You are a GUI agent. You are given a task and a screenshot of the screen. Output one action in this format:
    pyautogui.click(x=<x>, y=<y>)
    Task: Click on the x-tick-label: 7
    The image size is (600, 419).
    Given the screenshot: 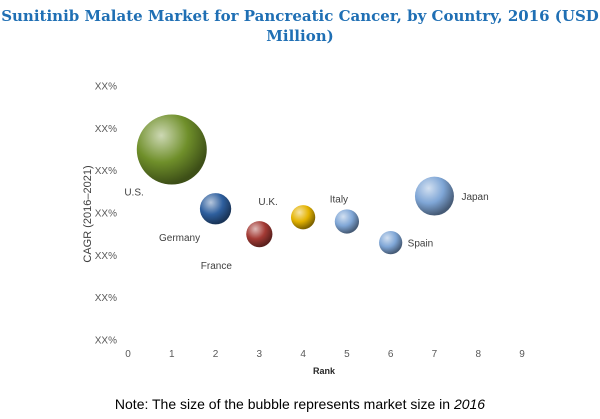 What is the action you would take?
    pyautogui.click(x=435, y=354)
    